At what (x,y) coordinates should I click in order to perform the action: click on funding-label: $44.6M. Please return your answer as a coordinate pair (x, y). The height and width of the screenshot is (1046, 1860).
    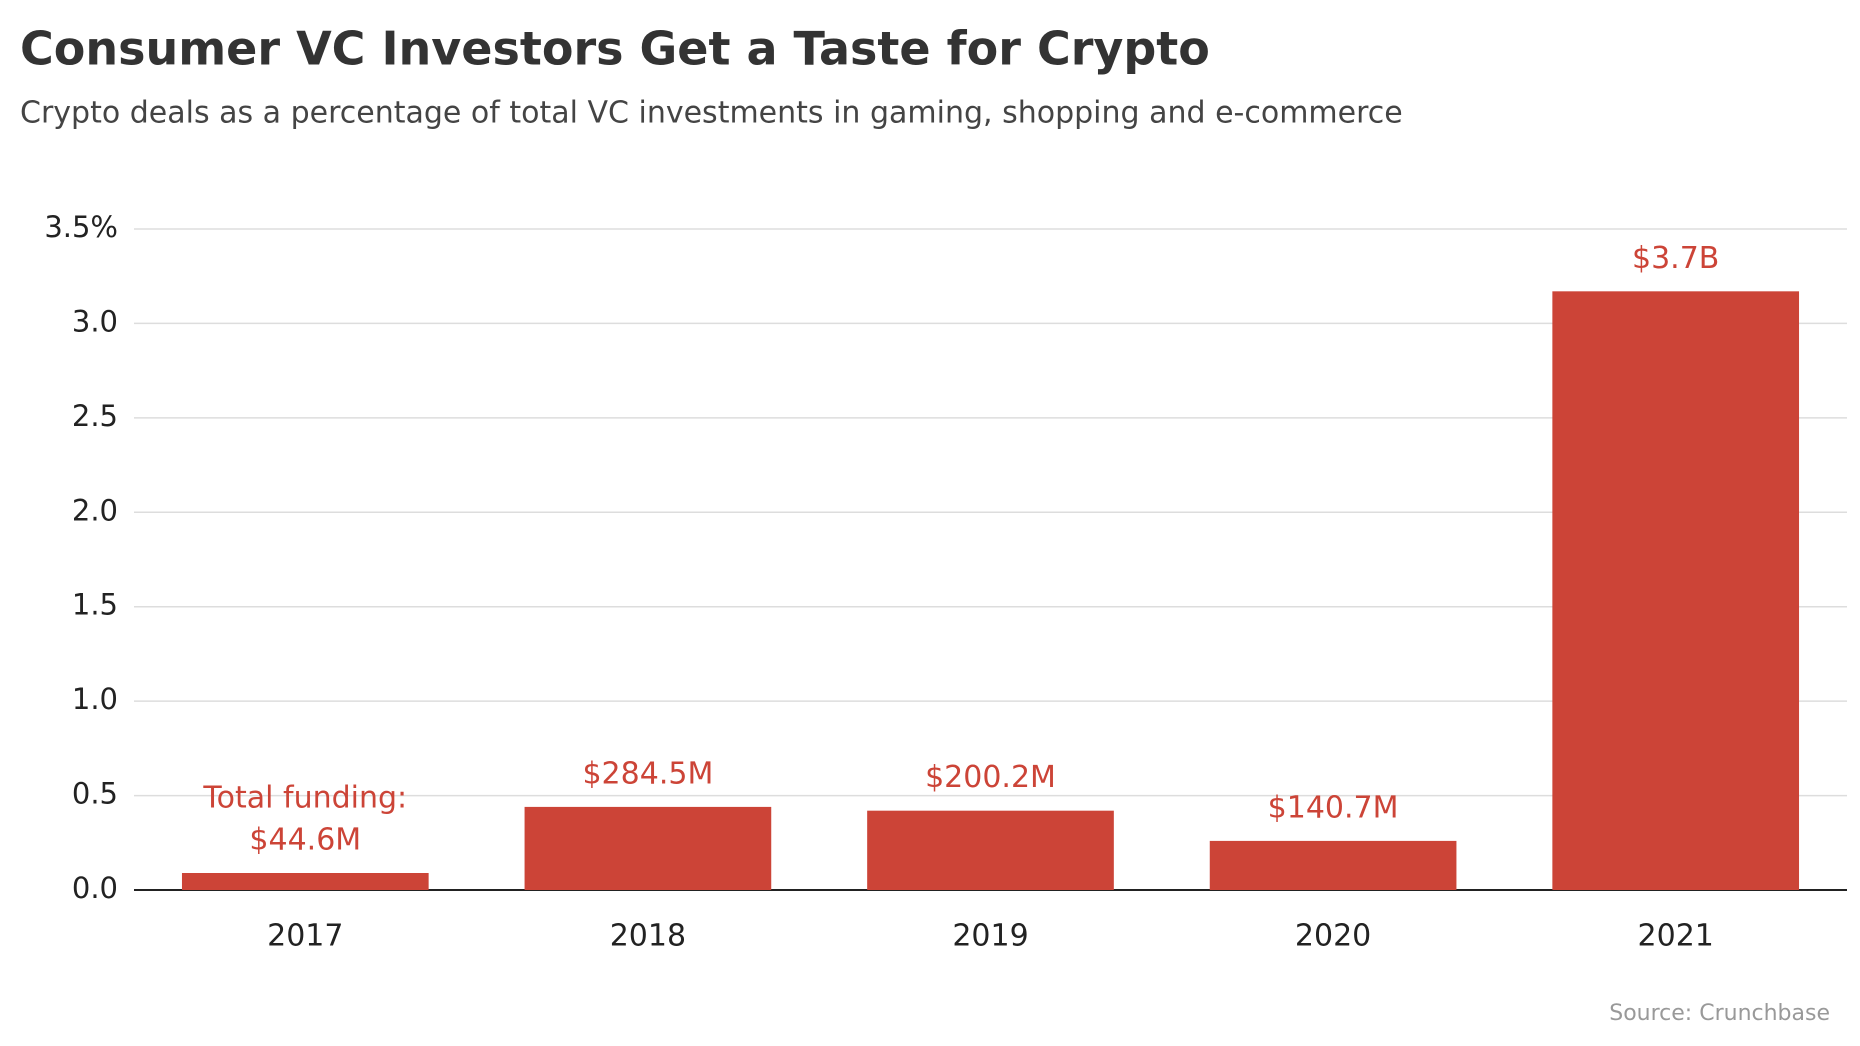
    Looking at the image, I should click on (305, 840).